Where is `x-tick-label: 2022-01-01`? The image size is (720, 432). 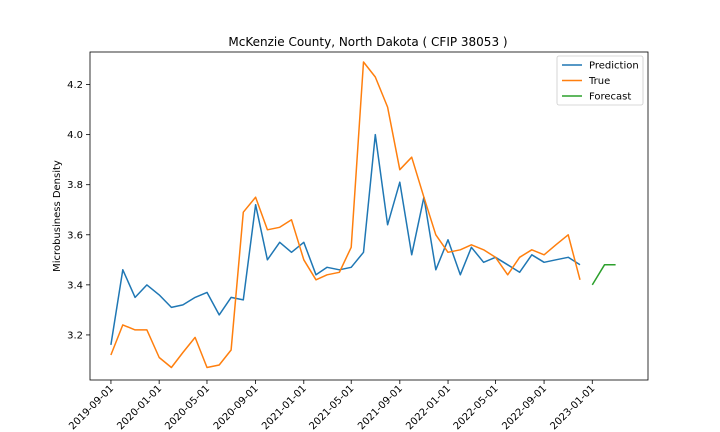 x-tick-label: 2022-01-01 is located at coordinates (428, 407).